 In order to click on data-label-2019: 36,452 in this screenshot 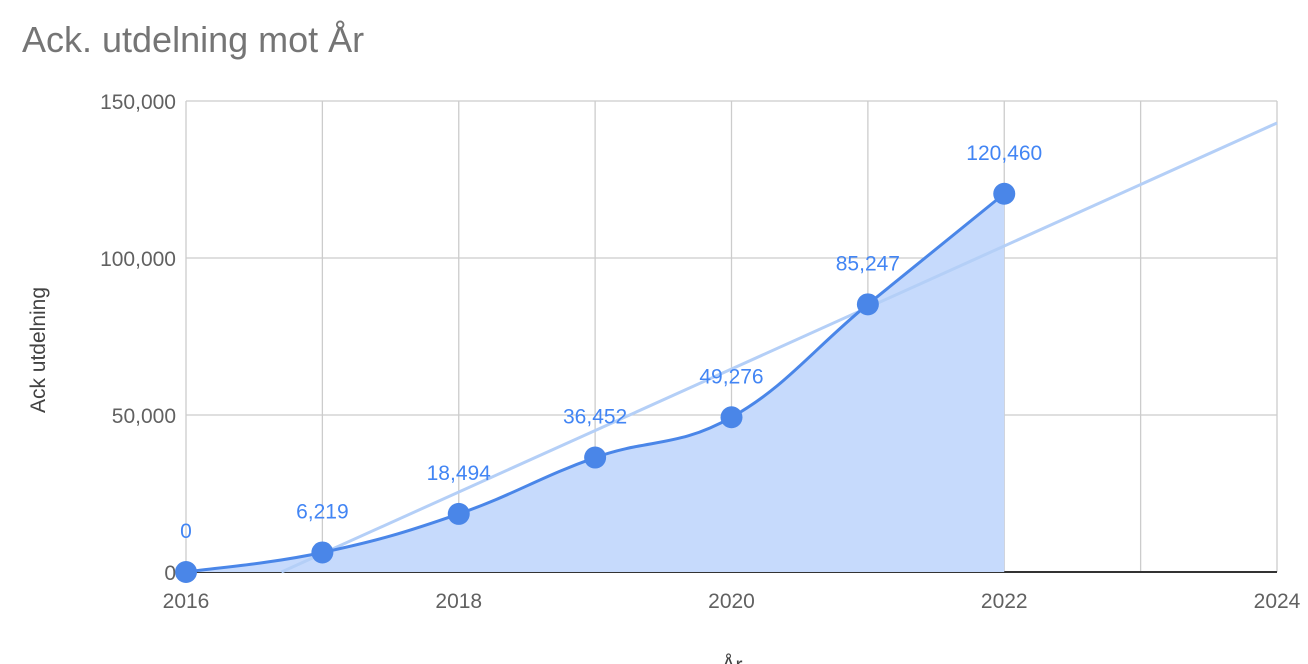, I will do `click(595, 417)`.